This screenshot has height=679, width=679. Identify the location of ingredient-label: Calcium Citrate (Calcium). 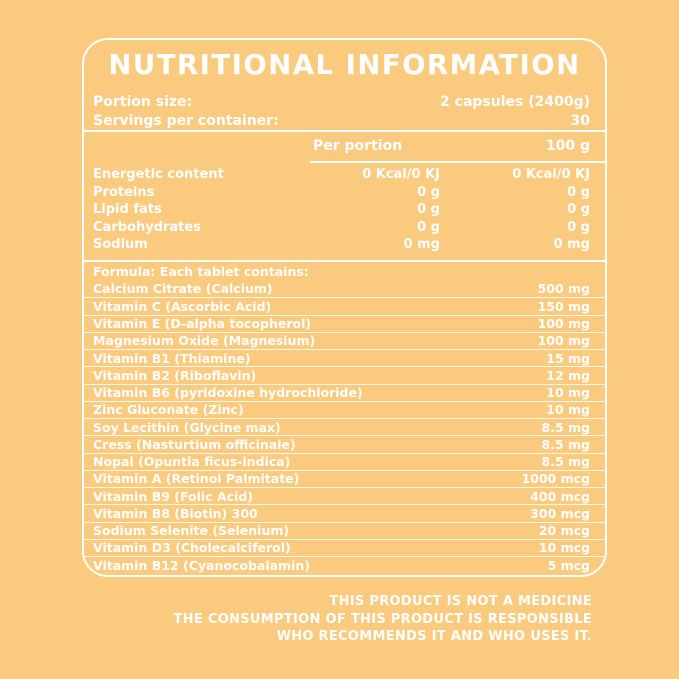
(183, 289).